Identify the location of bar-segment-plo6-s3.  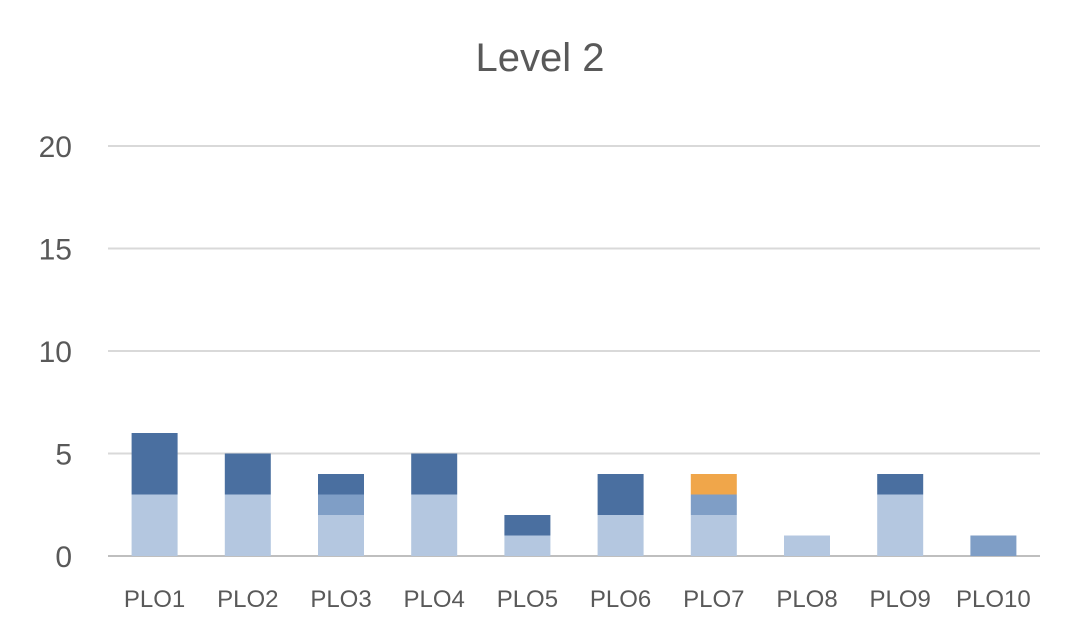
(620, 494).